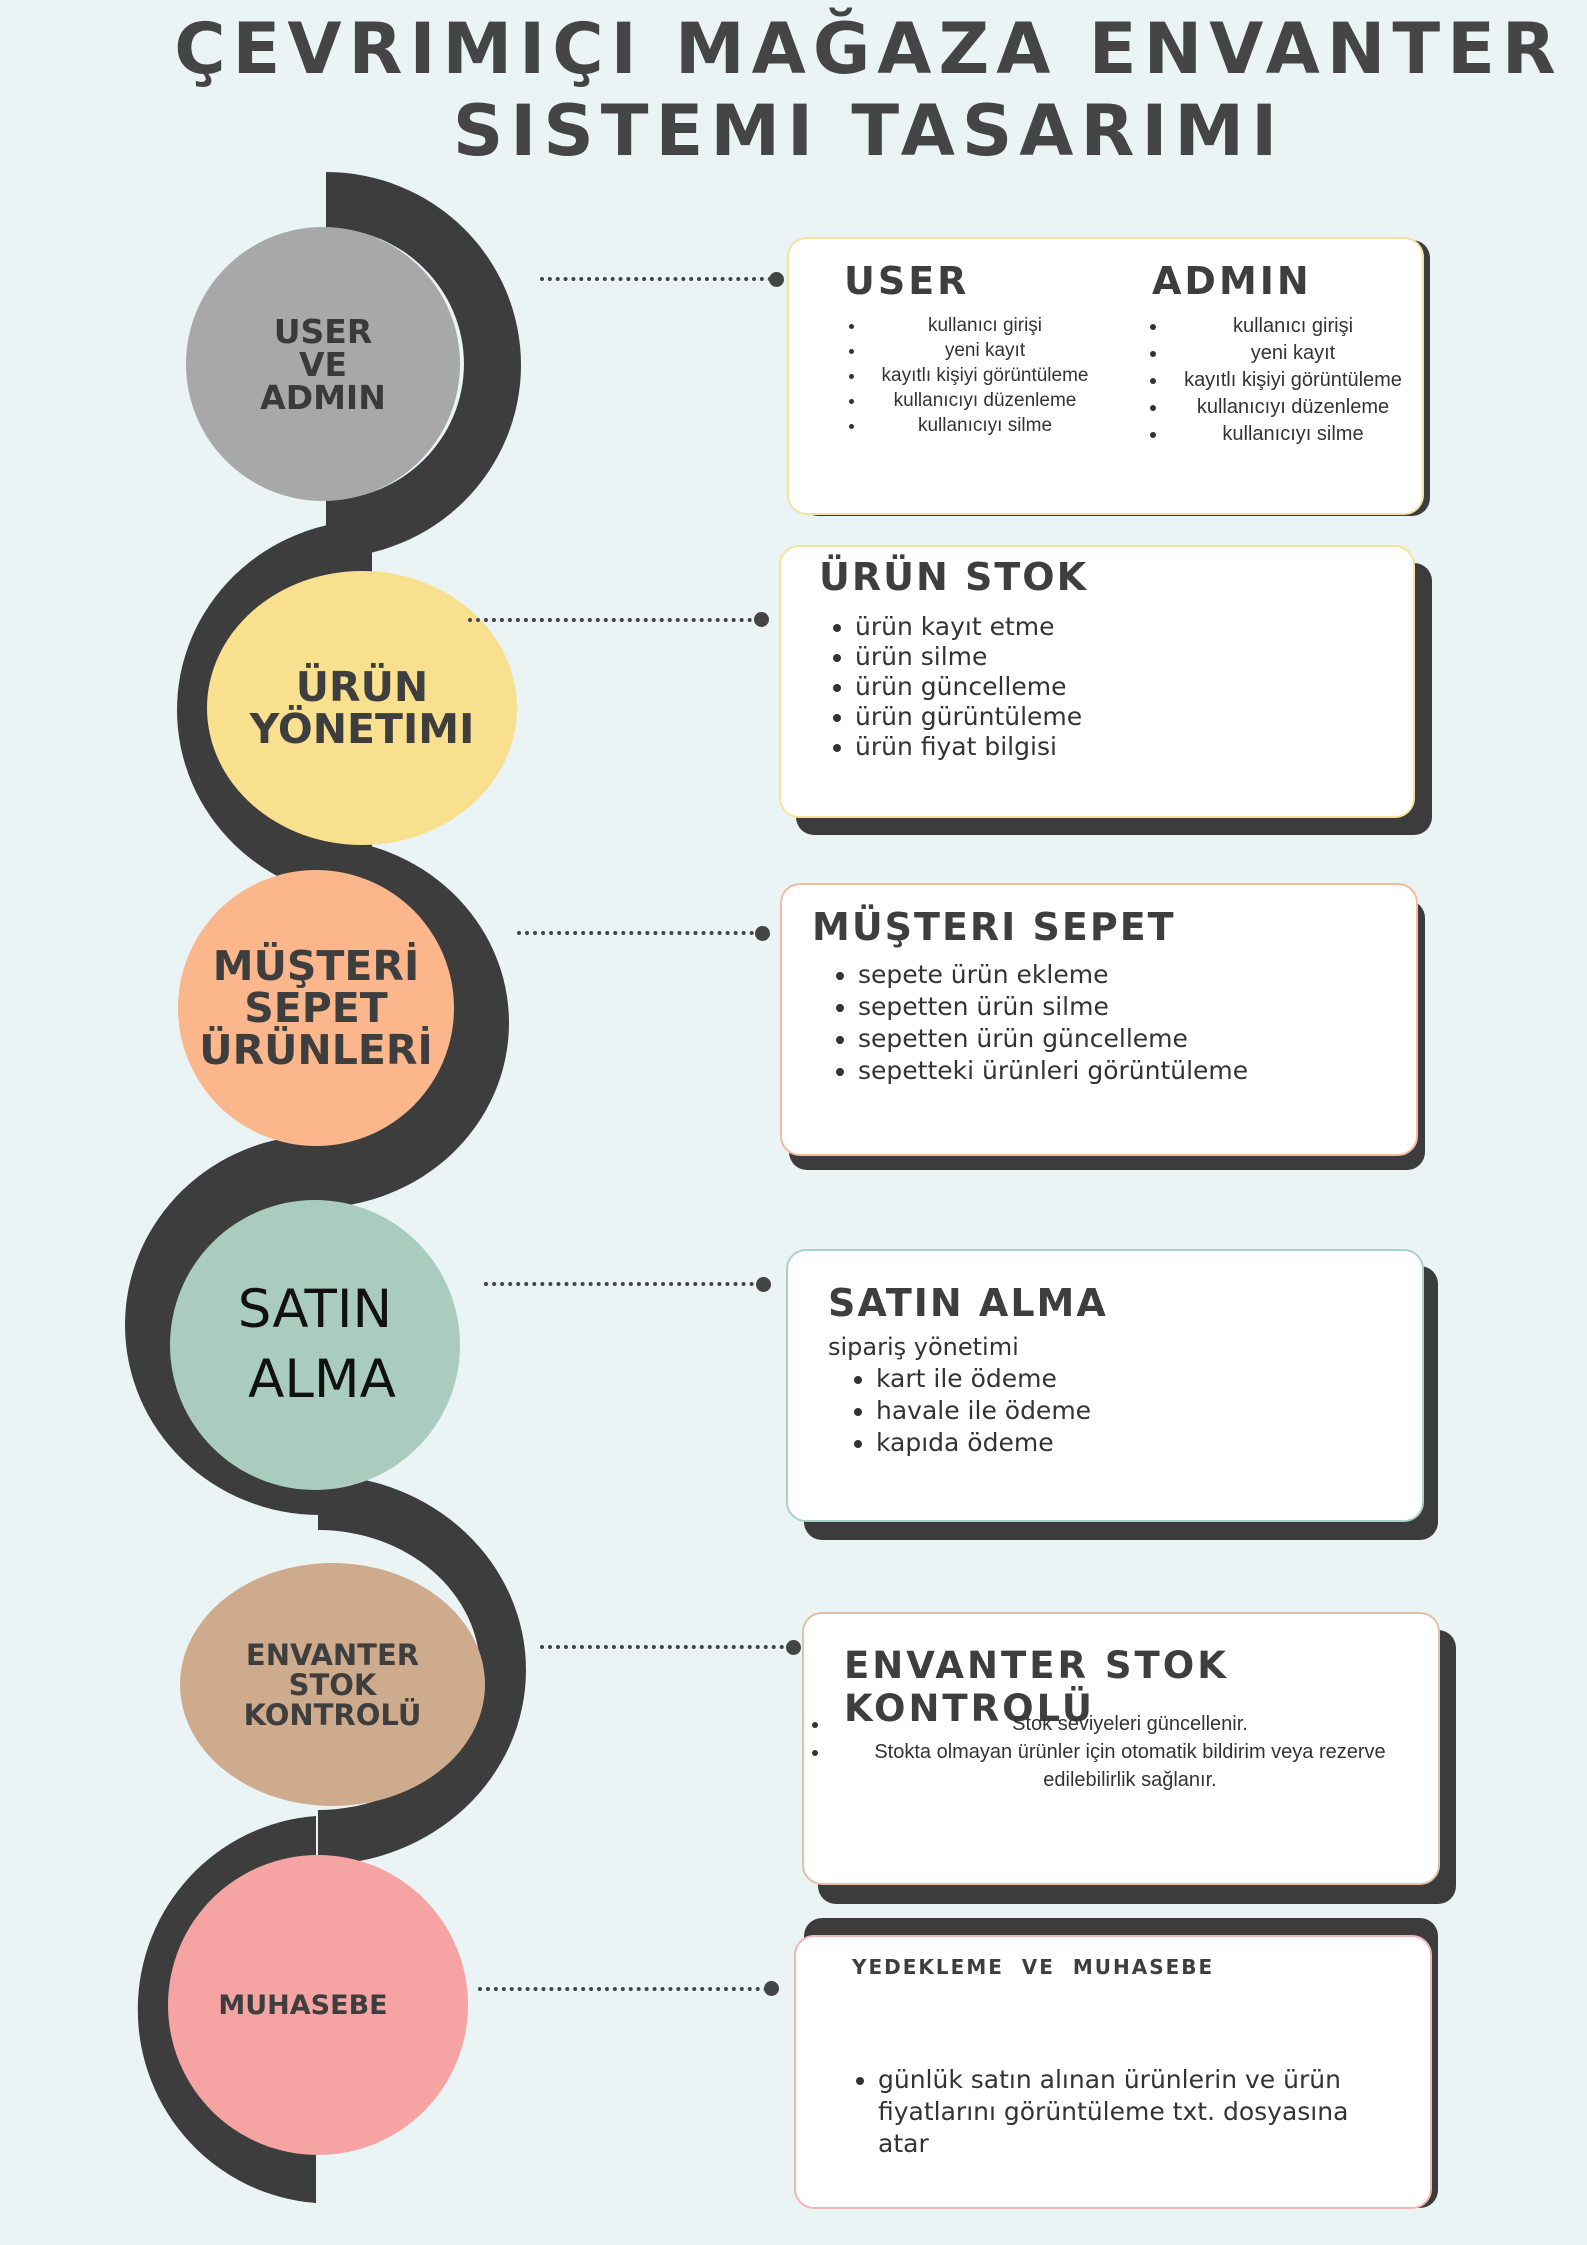 Image resolution: width=1587 pixels, height=2245 pixels. I want to click on musteri-sepet-title: MÜŞTERI SEPET, so click(994, 927).